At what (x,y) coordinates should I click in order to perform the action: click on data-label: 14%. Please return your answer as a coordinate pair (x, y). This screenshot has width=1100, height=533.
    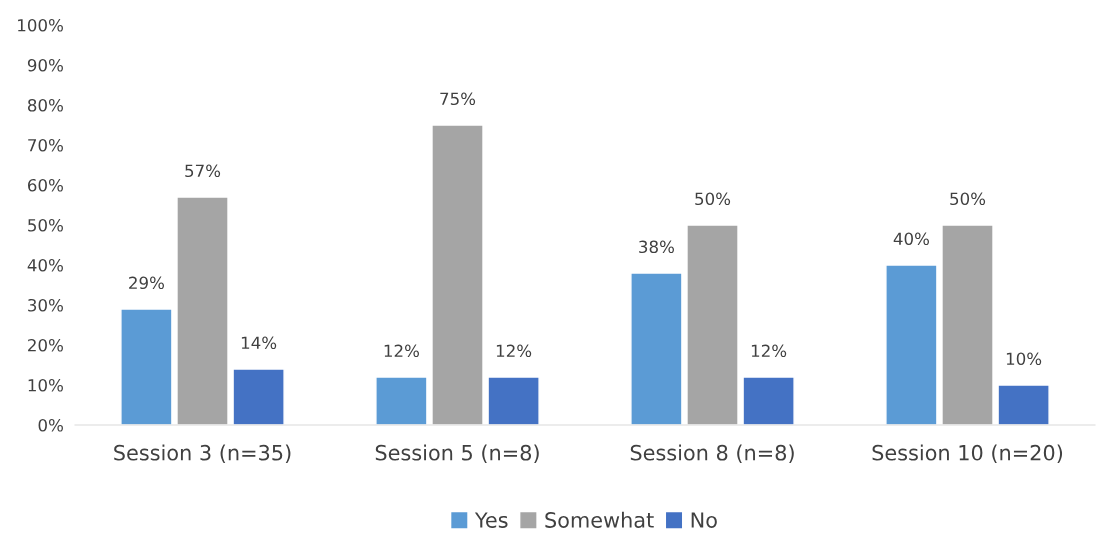
    Looking at the image, I should click on (259, 343).